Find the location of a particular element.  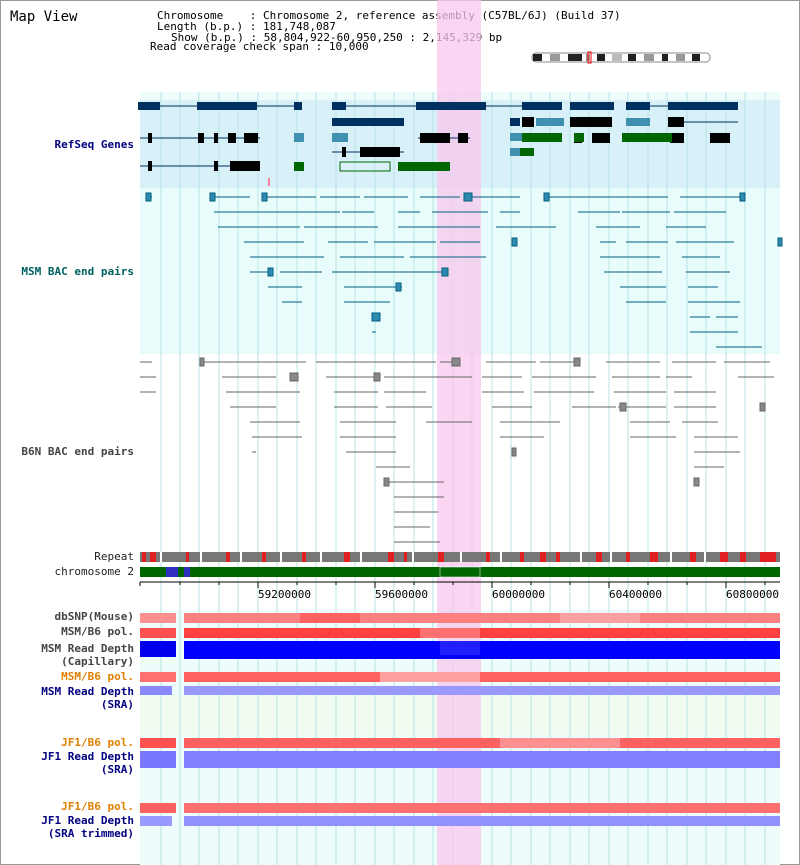

coverage-label: Read coverage check span is located at coordinates (229, 46).